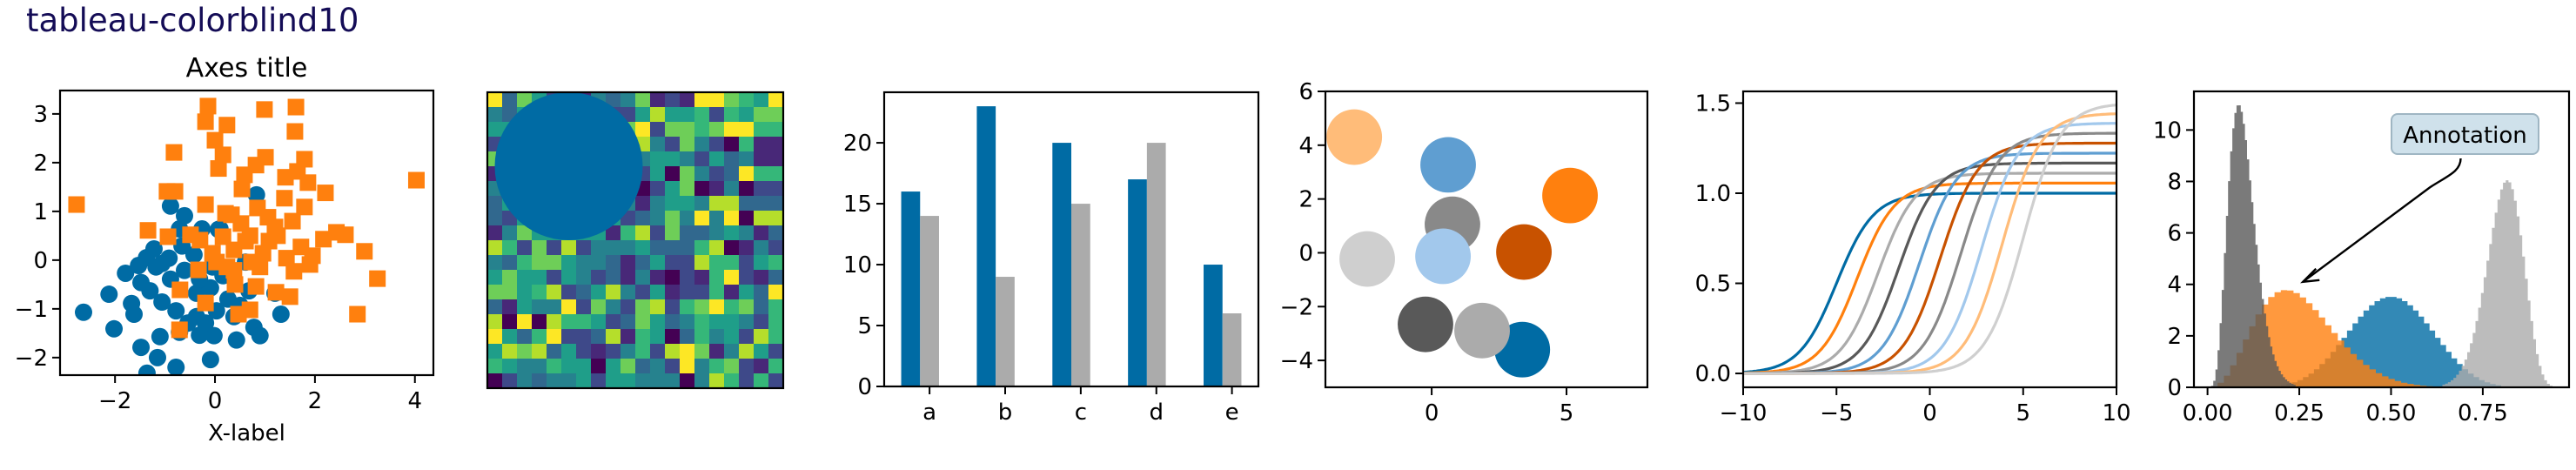  What do you see at coordinates (247, 68) in the screenshot?
I see `axes-title: Axes title` at bounding box center [247, 68].